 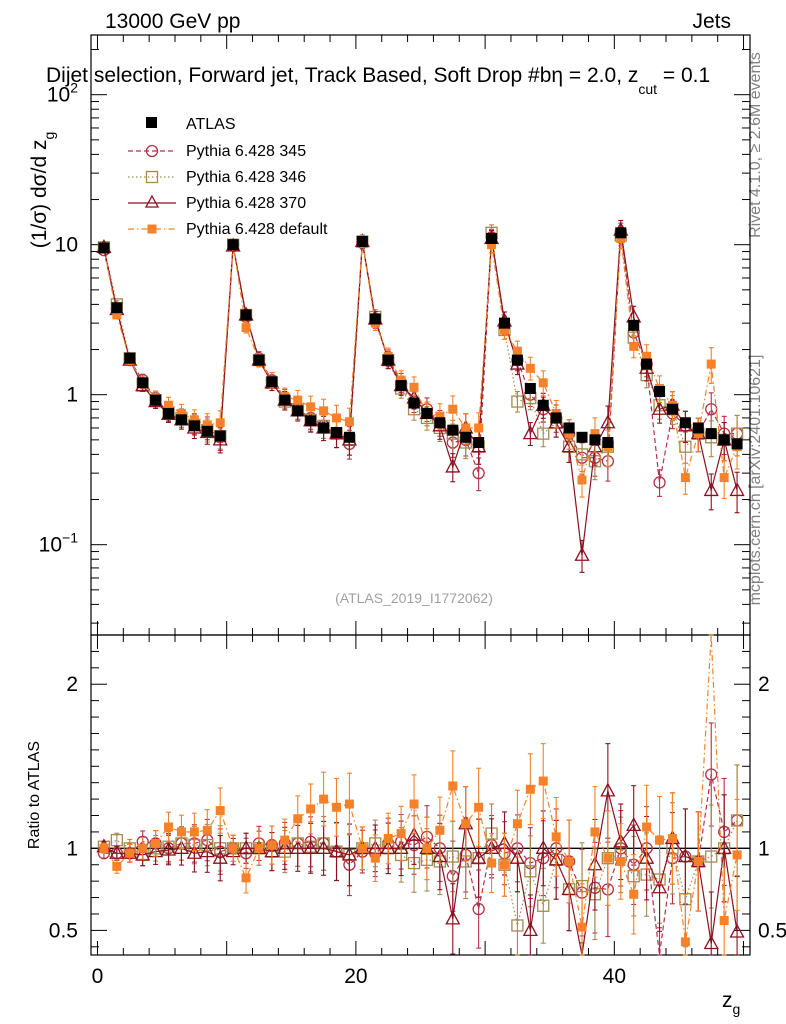 I want to click on ratio-y-tick-label: 1, so click(x=72, y=848).